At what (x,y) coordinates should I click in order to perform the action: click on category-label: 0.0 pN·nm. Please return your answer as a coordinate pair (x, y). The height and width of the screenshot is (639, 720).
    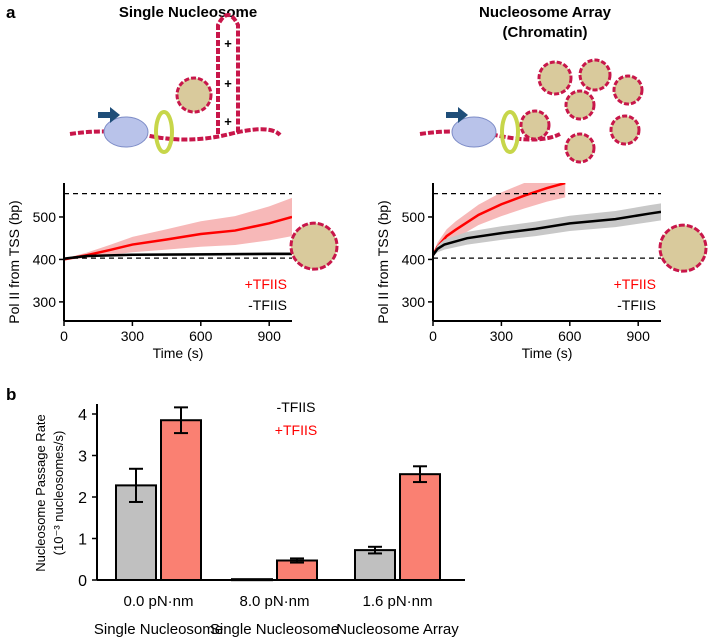
    Looking at the image, I should click on (158, 601).